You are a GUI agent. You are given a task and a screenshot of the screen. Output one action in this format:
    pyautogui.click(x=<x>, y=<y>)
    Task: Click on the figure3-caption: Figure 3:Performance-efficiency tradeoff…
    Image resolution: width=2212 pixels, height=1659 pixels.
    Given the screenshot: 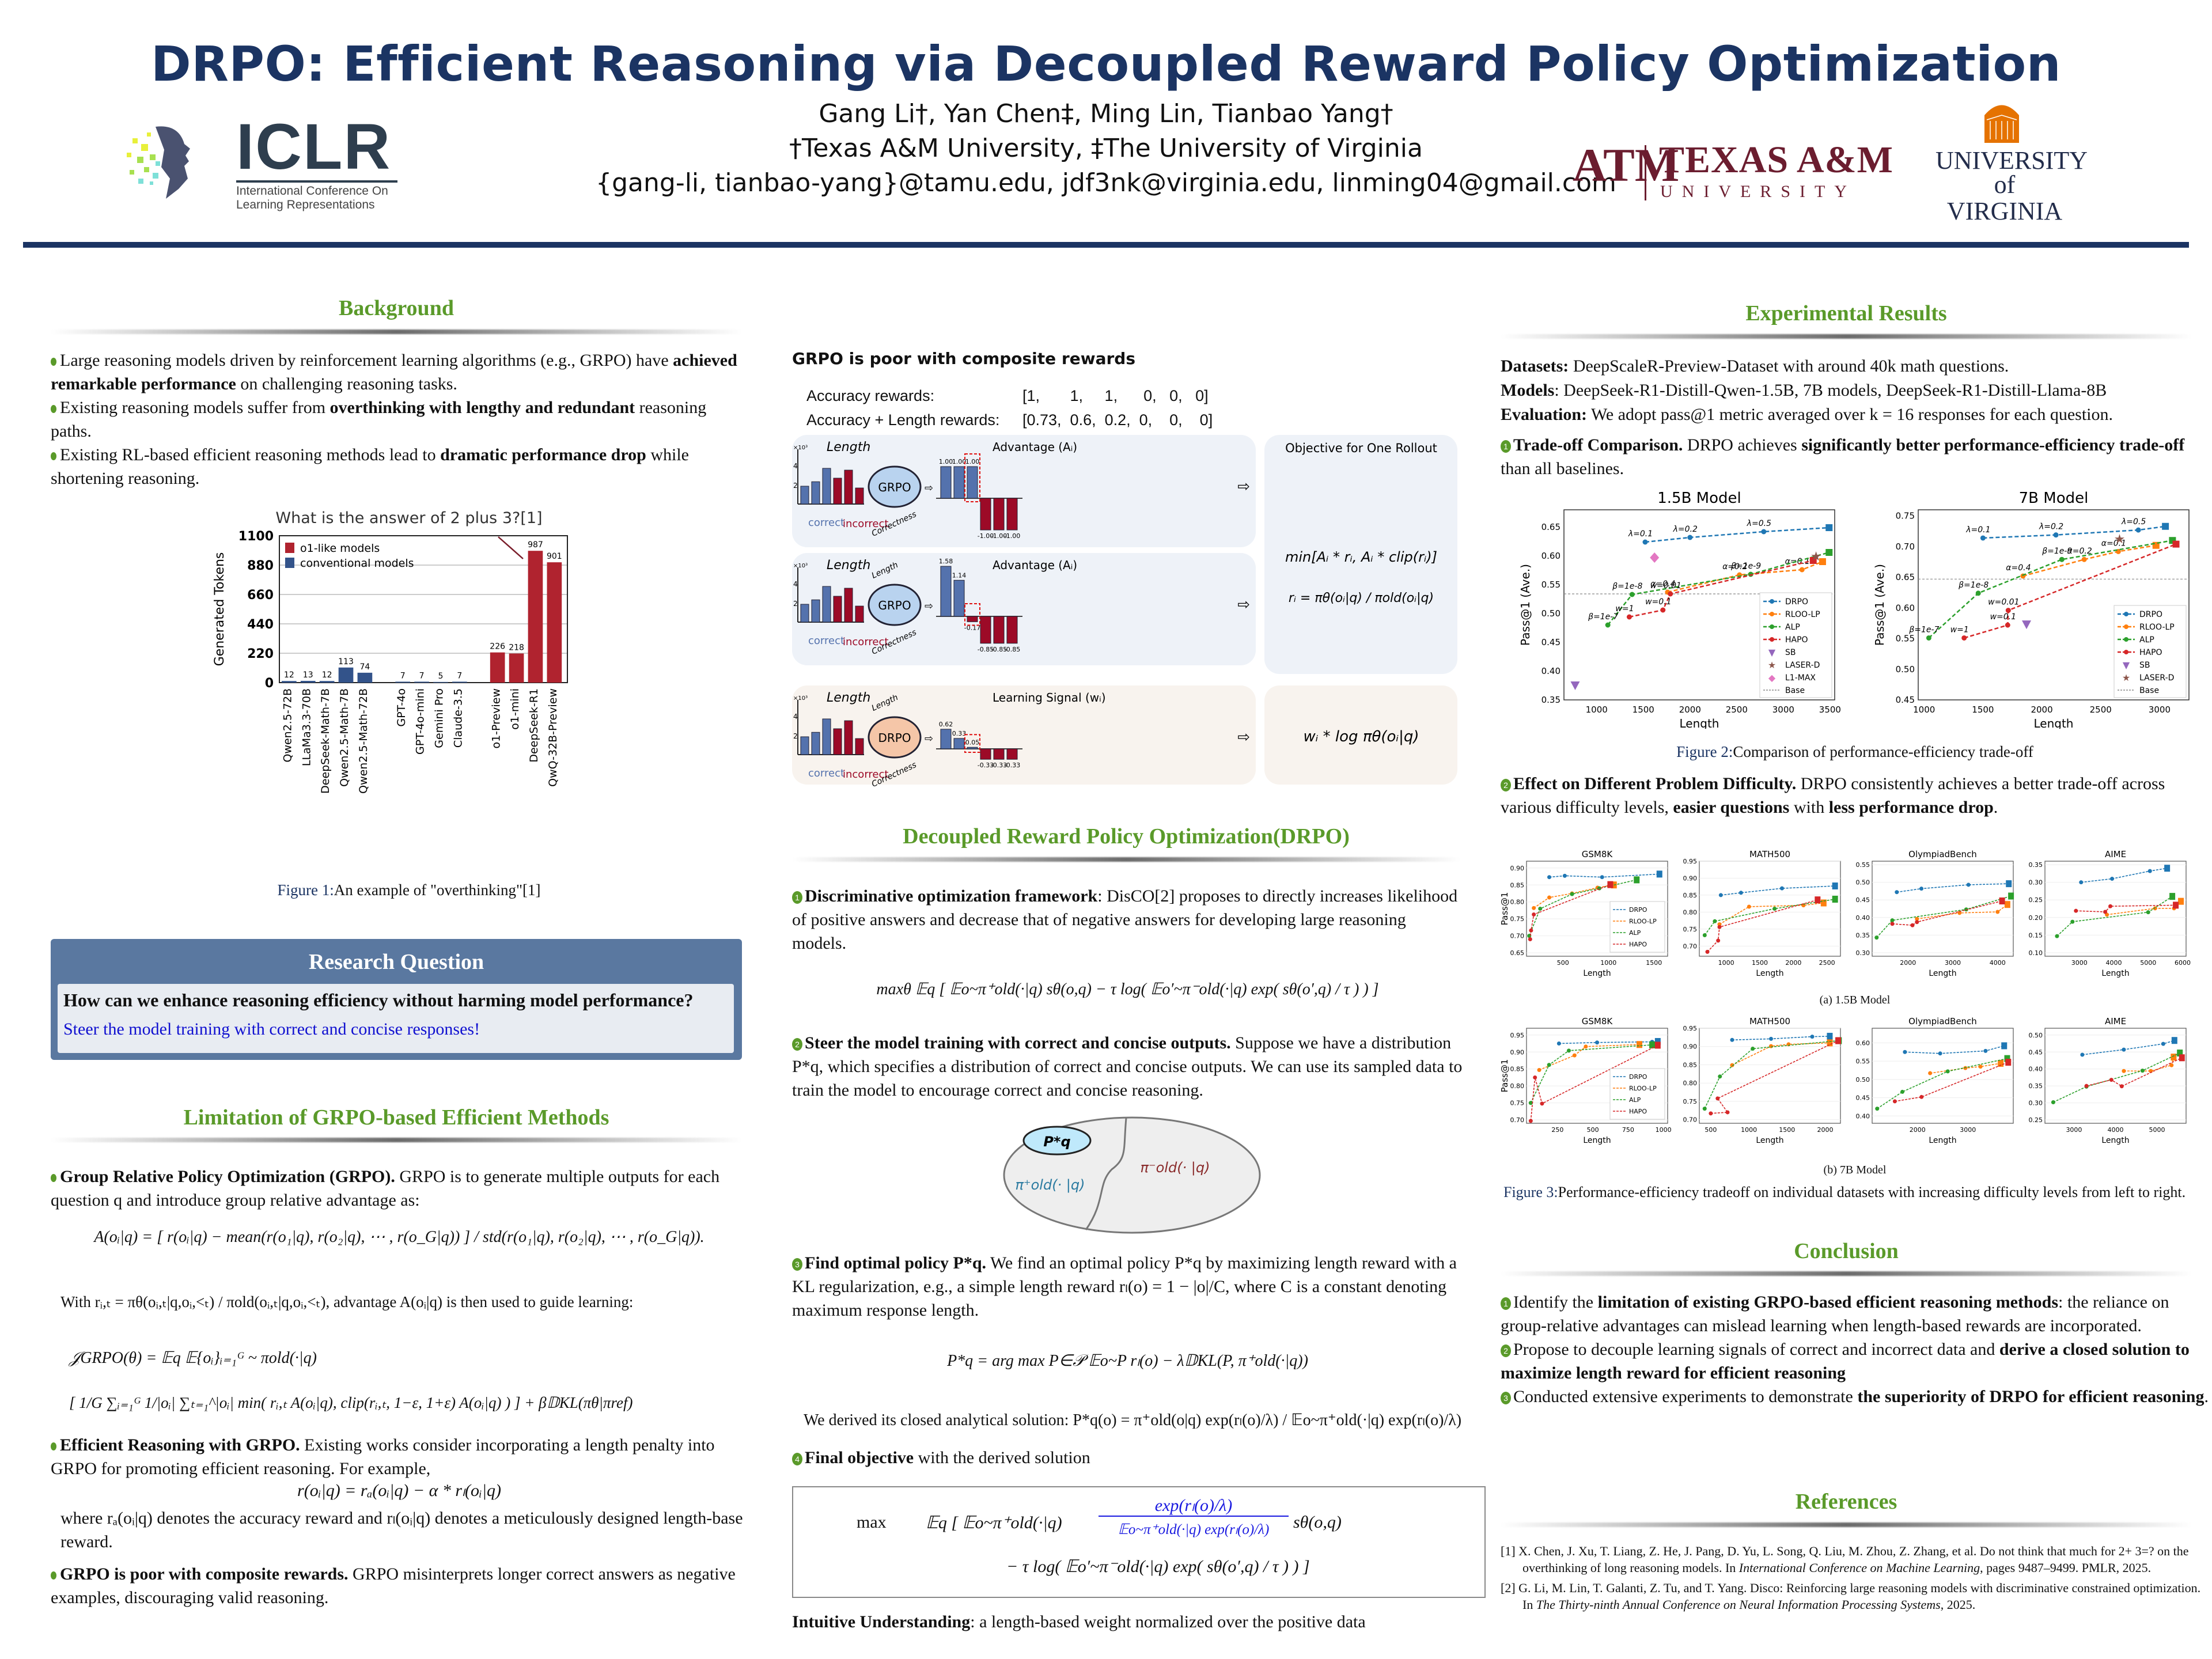 What is the action you would take?
    pyautogui.click(x=1844, y=1192)
    